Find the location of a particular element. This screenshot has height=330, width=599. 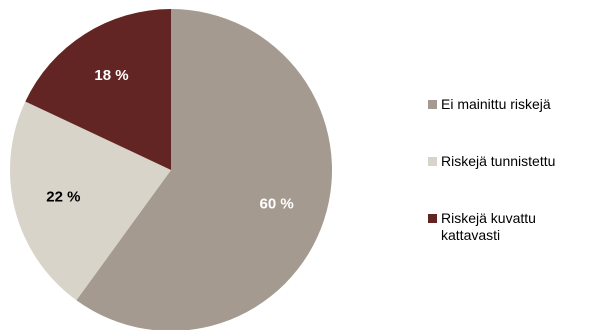

slice-label-tunnistettu: 22 % is located at coordinates (63, 197).